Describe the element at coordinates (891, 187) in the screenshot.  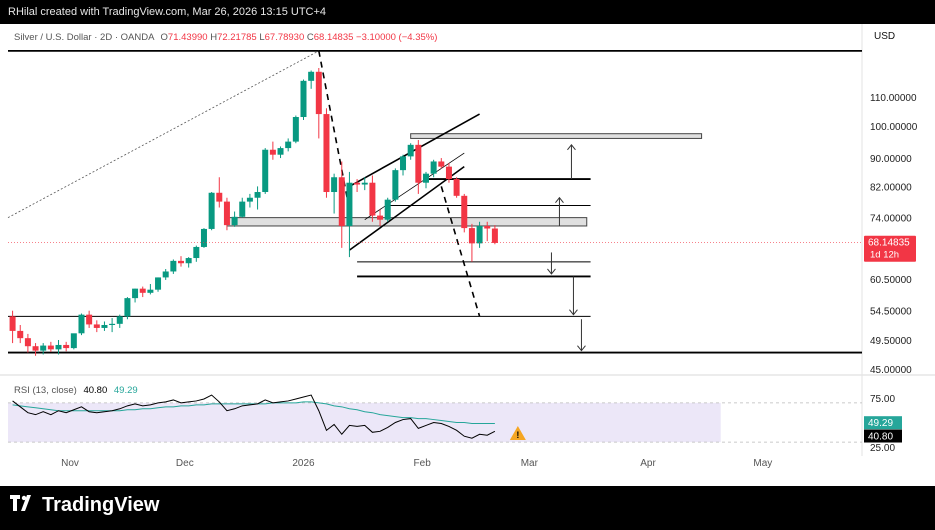
I see `price-tick-label: 82.00000` at that location.